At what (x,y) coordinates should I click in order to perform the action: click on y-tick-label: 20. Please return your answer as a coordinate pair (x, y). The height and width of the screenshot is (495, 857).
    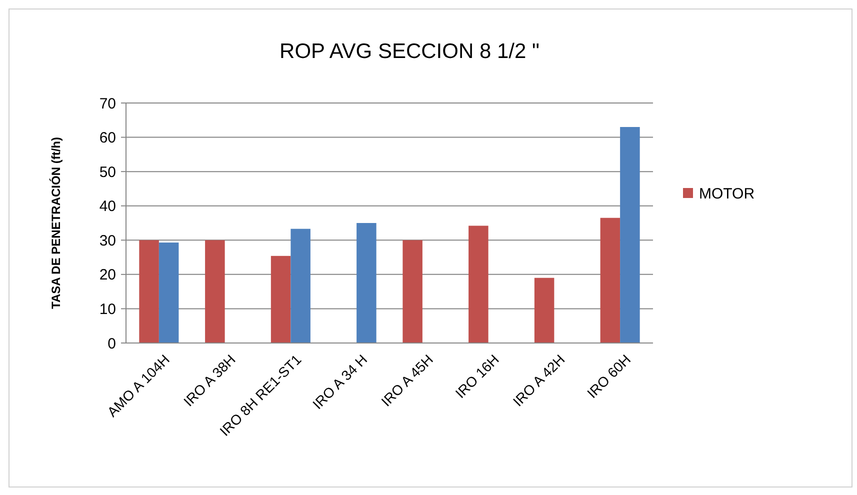
    Looking at the image, I should click on (107, 275).